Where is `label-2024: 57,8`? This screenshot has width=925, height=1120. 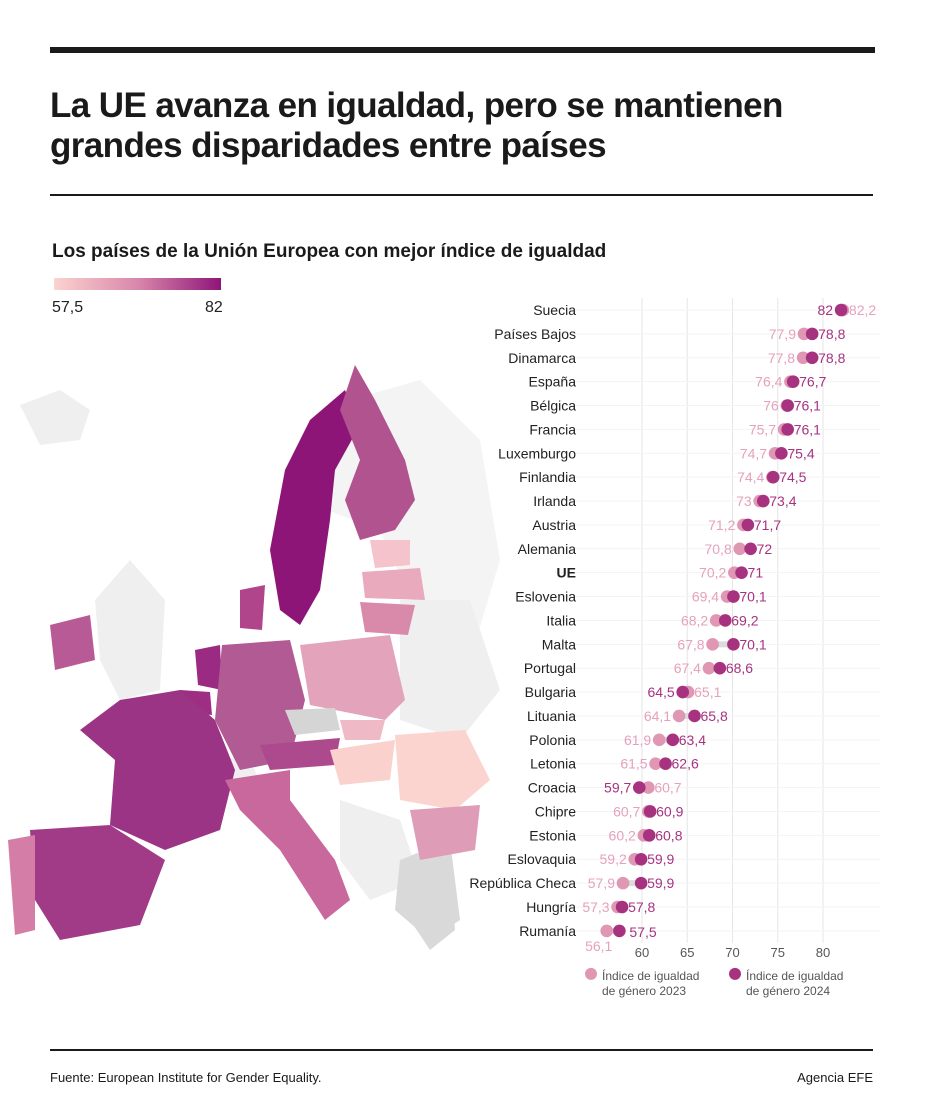 label-2024: 57,8 is located at coordinates (641, 907).